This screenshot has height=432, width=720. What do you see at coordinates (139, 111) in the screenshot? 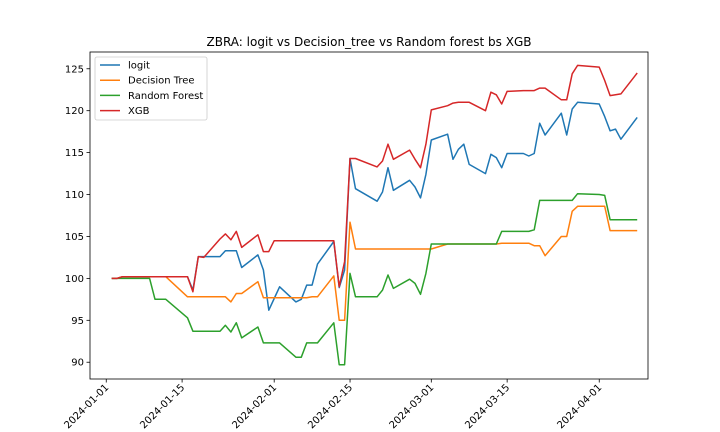
I see `legend-label-3: XGB` at bounding box center [139, 111].